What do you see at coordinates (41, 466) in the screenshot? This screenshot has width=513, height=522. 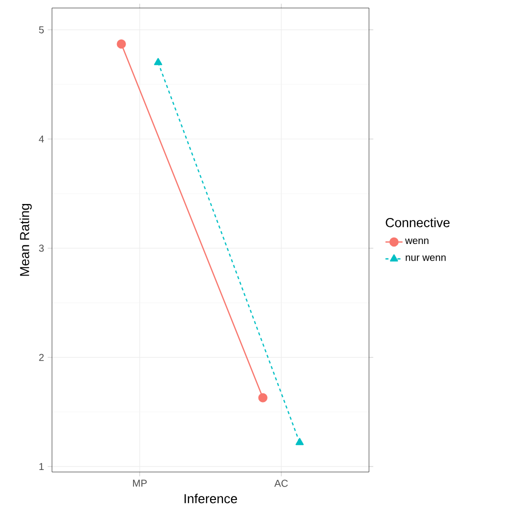 I see `y-tick-label: 1` at bounding box center [41, 466].